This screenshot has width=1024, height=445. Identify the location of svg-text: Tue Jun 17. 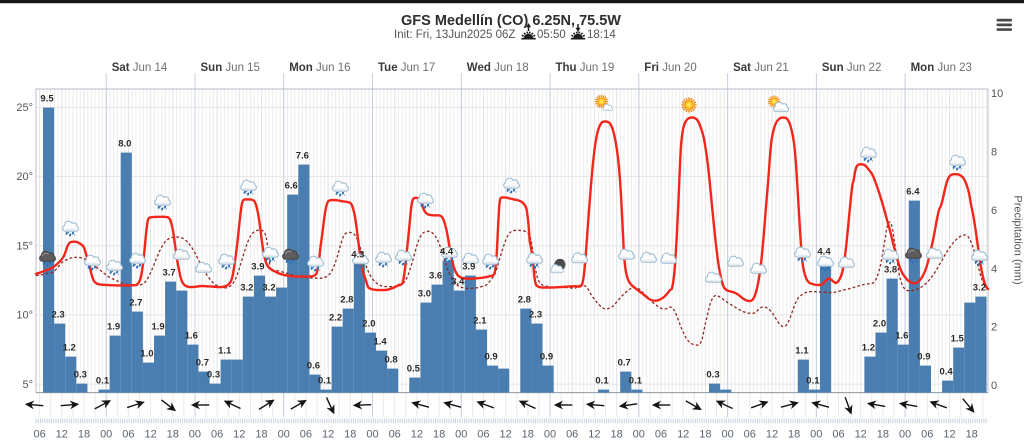
(406, 68).